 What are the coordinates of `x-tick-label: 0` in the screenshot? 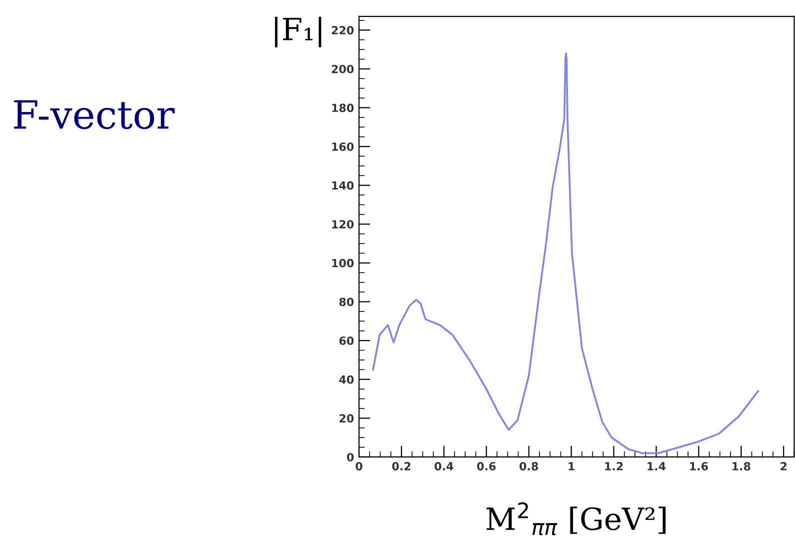 It's located at (359, 466).